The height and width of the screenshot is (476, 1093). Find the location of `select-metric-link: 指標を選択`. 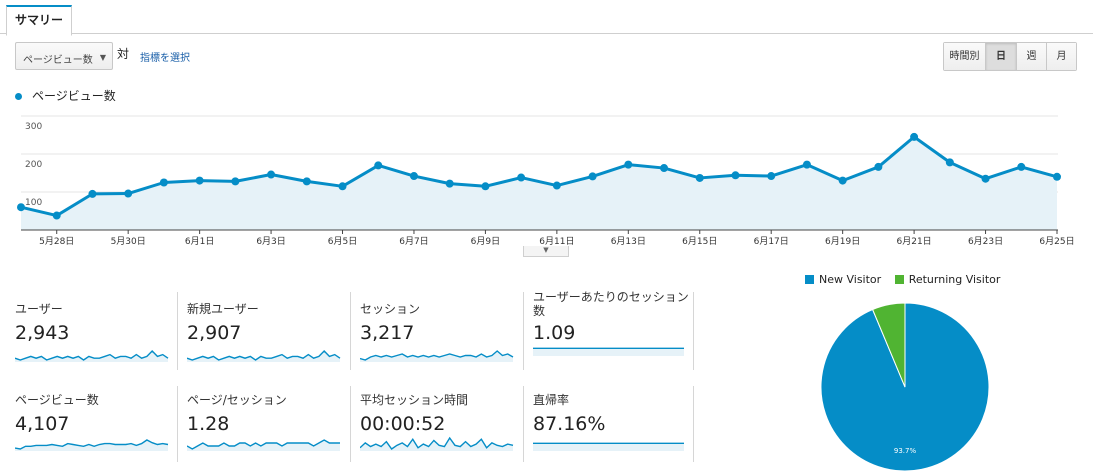

select-metric-link: 指標を選択 is located at coordinates (165, 58).